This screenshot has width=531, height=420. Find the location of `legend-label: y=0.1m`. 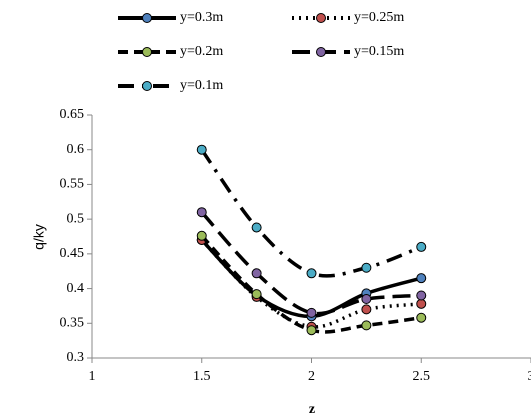

legend-label: y=0.1m is located at coordinates (201, 85).